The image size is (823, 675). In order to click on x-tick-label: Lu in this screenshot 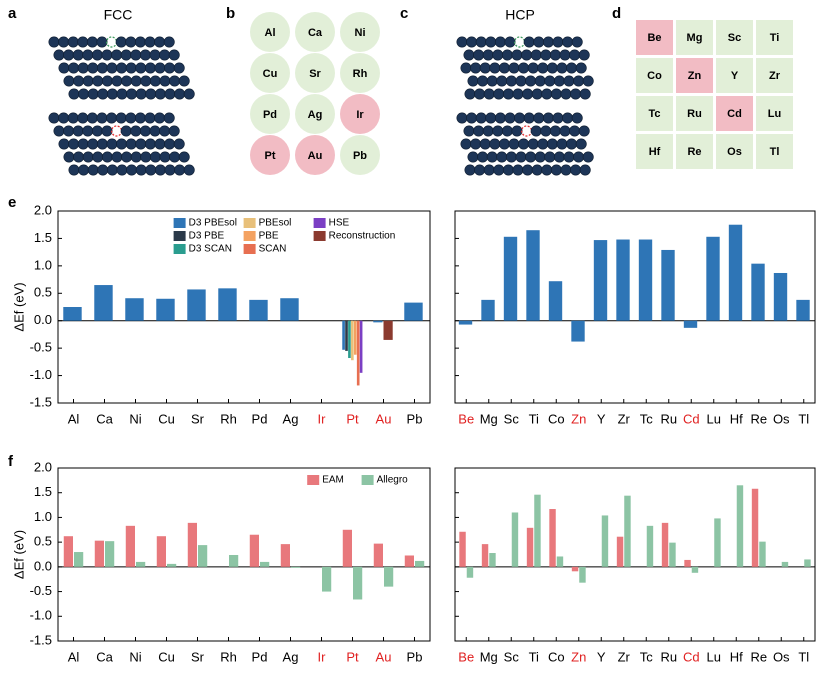, I will do `click(714, 418)`.